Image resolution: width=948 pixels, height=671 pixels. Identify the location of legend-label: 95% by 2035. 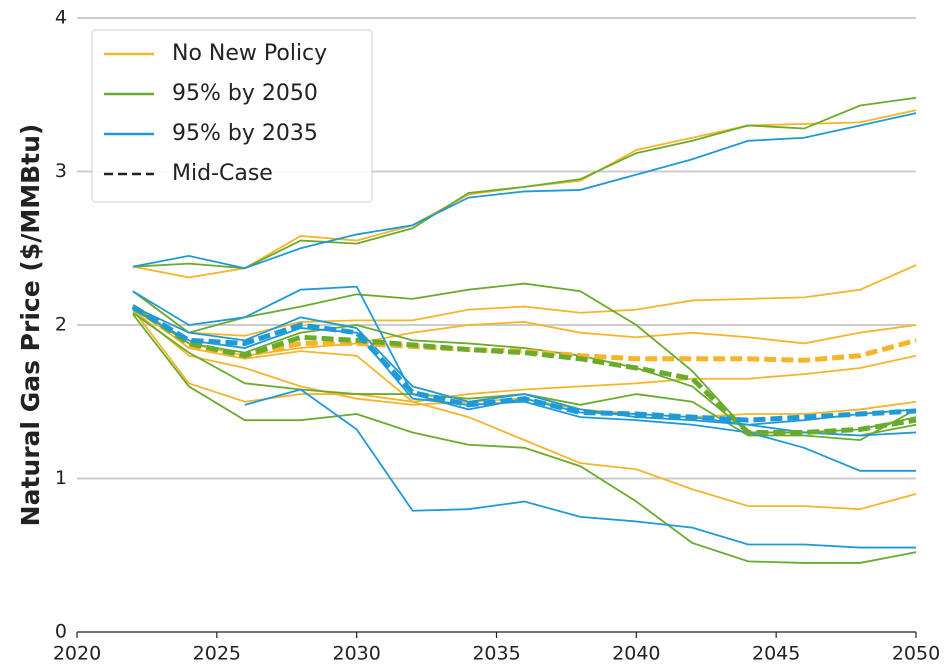
(245, 133).